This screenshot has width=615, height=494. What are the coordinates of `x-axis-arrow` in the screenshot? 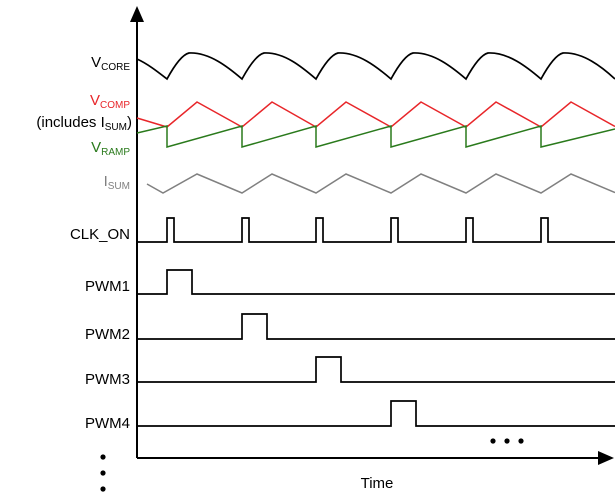 It's located at (606, 458).